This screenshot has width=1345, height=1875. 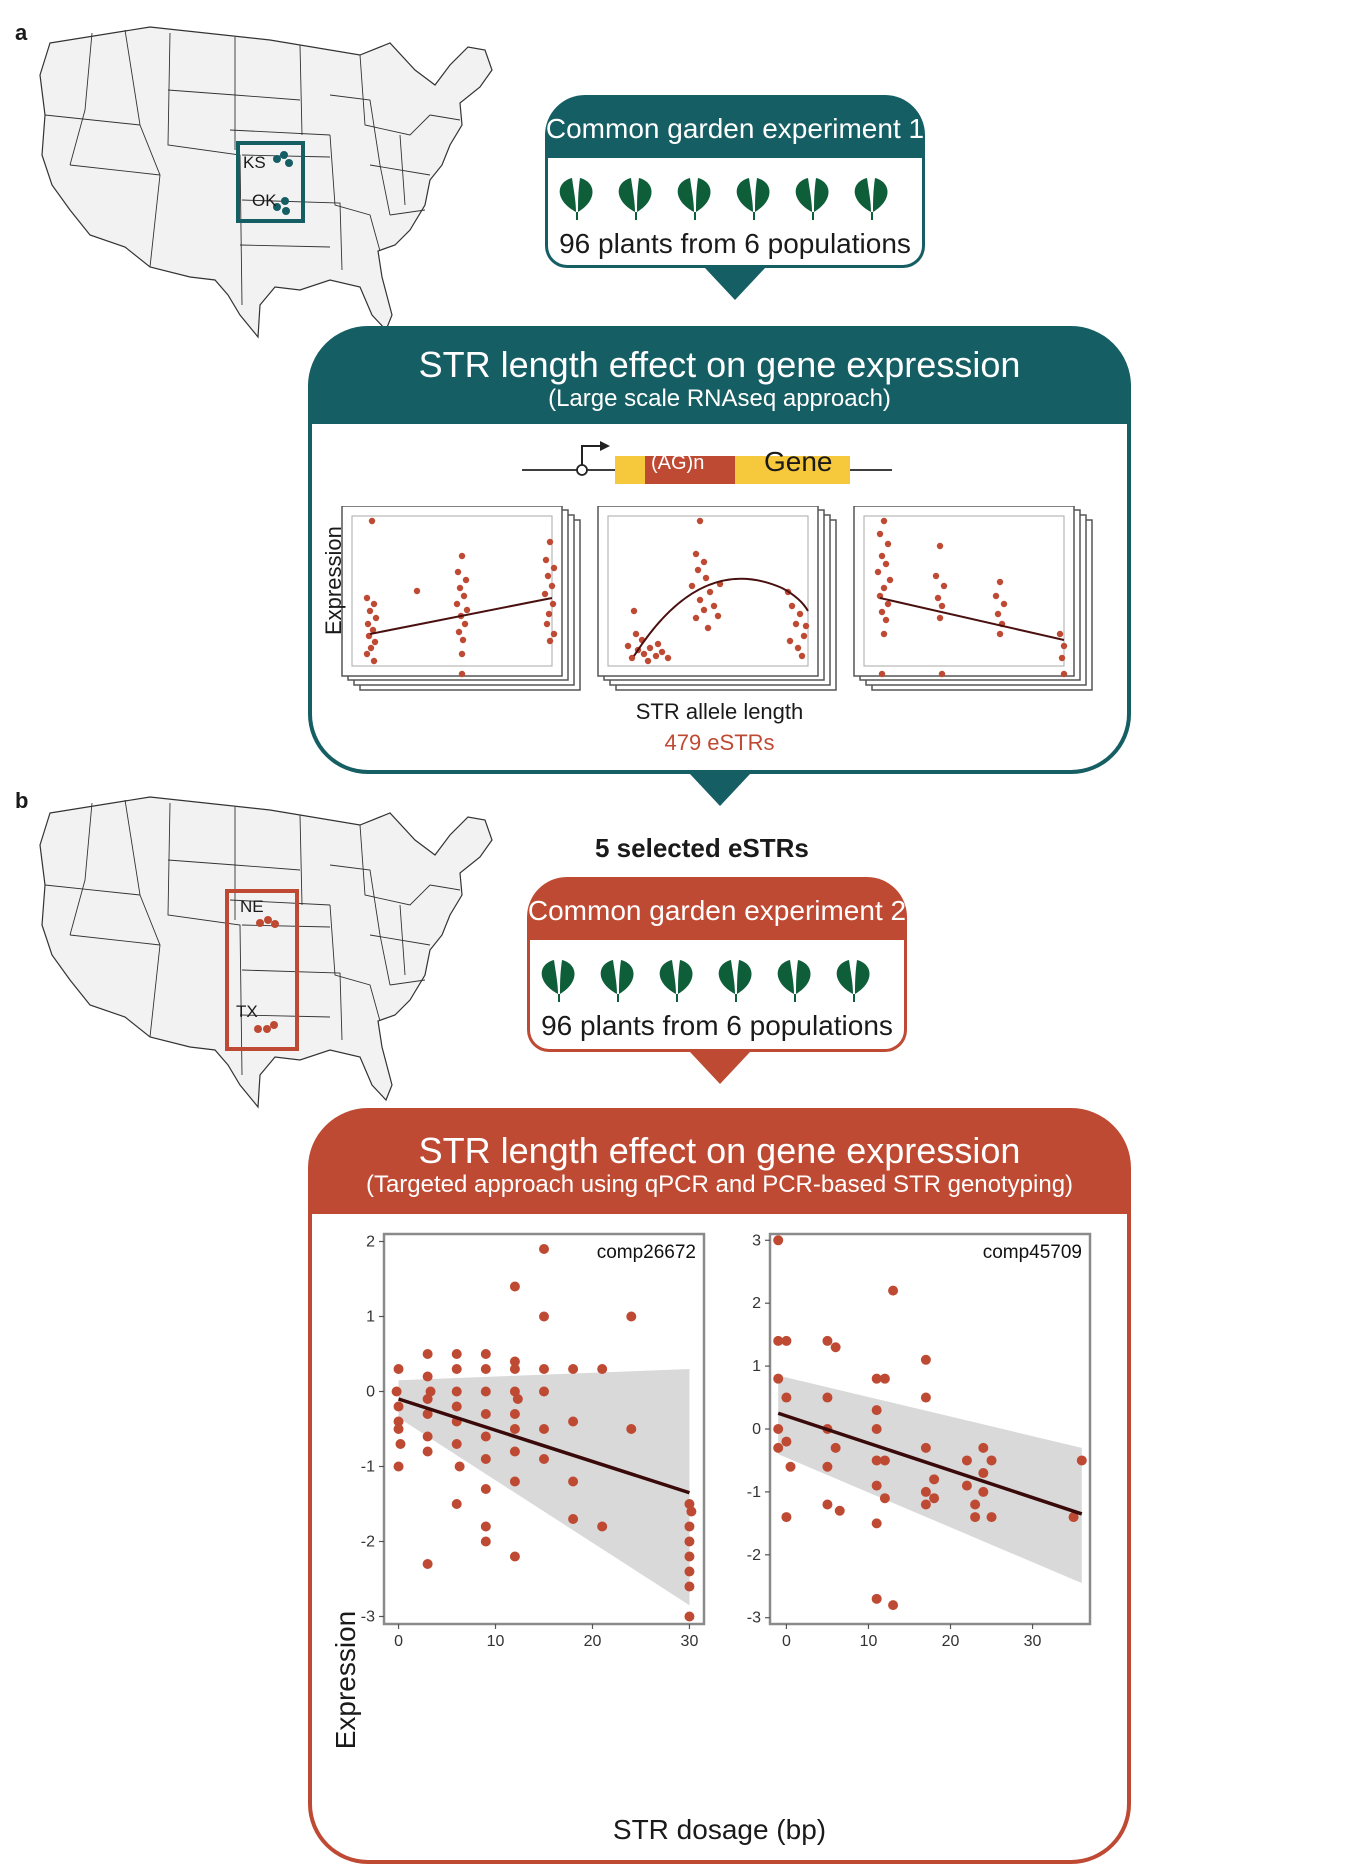 What do you see at coordinates (370, 1242) in the screenshot?
I see `y-tick-label: 2` at bounding box center [370, 1242].